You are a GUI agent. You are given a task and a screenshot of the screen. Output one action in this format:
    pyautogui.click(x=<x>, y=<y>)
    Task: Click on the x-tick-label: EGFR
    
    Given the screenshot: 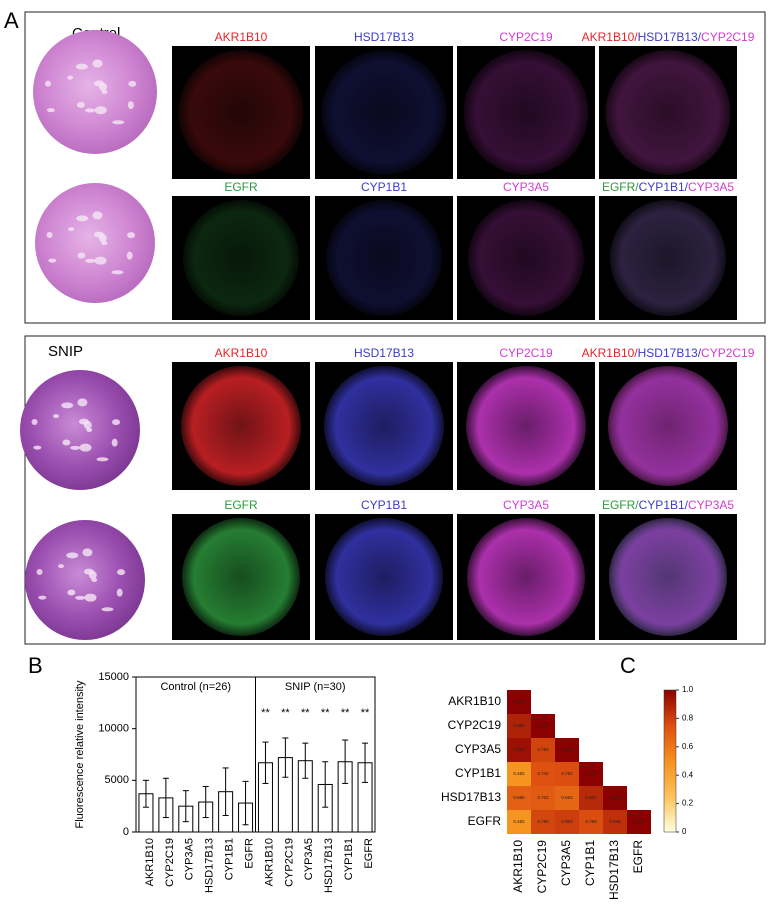 What is the action you would take?
    pyautogui.click(x=369, y=853)
    